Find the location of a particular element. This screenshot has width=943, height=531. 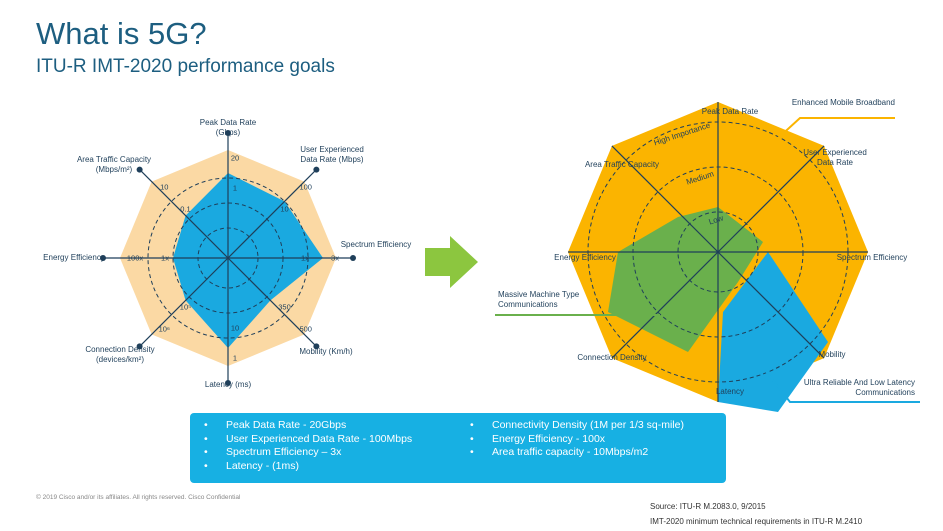

axis-tick: 10⁶ is located at coordinates (164, 329).